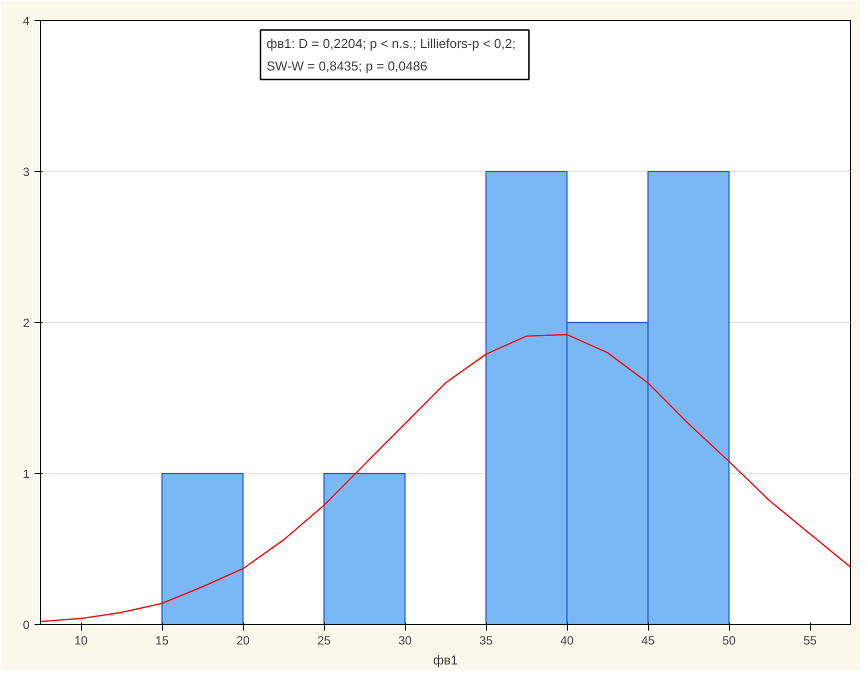 This screenshot has height=679, width=868. I want to click on x-tick-label: 55, so click(810, 641).